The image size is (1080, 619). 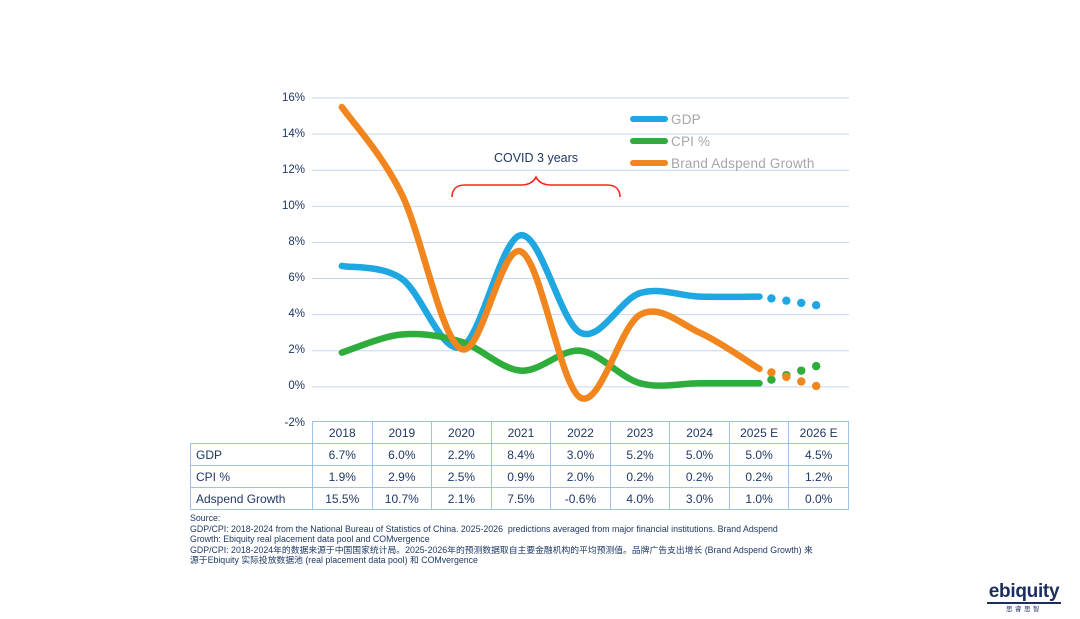 What do you see at coordinates (686, 119) in the screenshot?
I see `legend-label: GDP` at bounding box center [686, 119].